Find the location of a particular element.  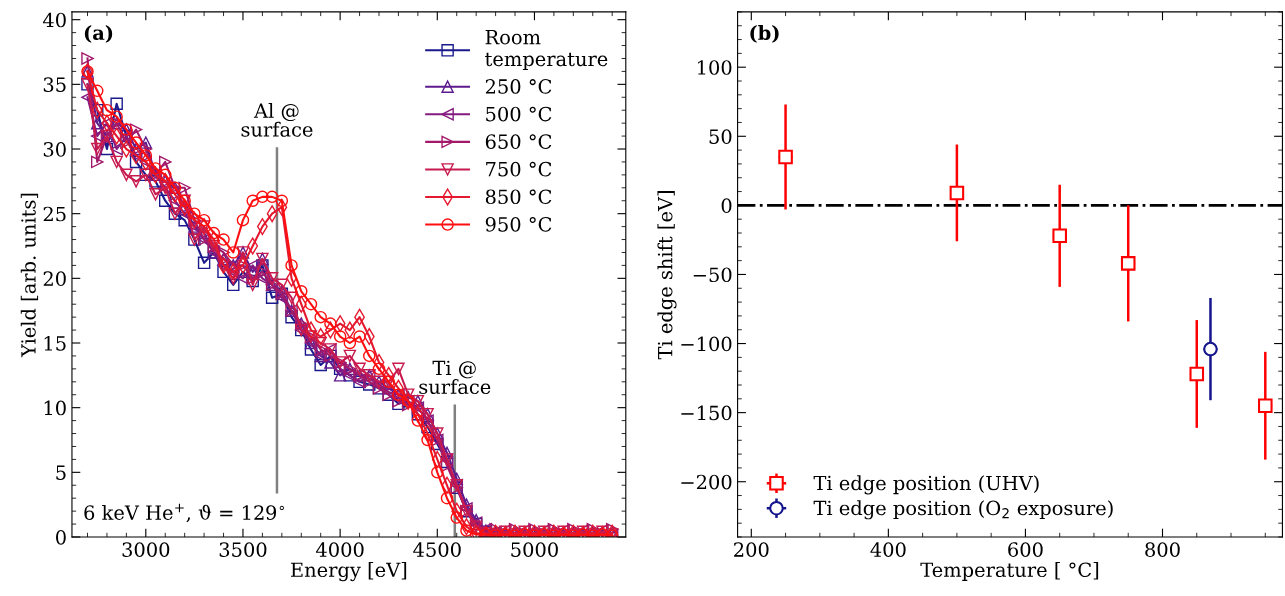

y-tick-label: 30 is located at coordinates (54, 149).